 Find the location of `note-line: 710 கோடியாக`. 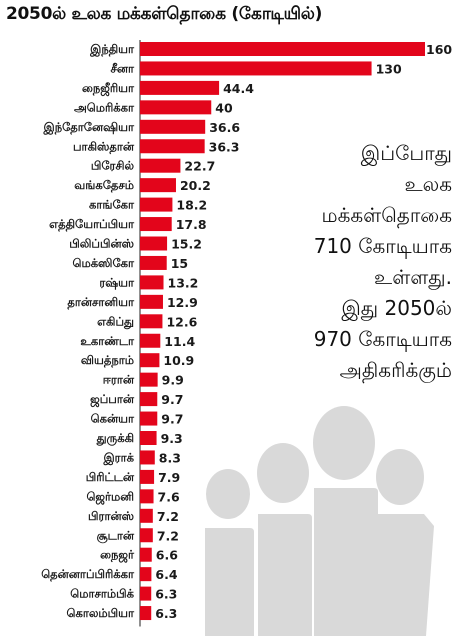

note-line: 710 கோடியாக is located at coordinates (382, 246).